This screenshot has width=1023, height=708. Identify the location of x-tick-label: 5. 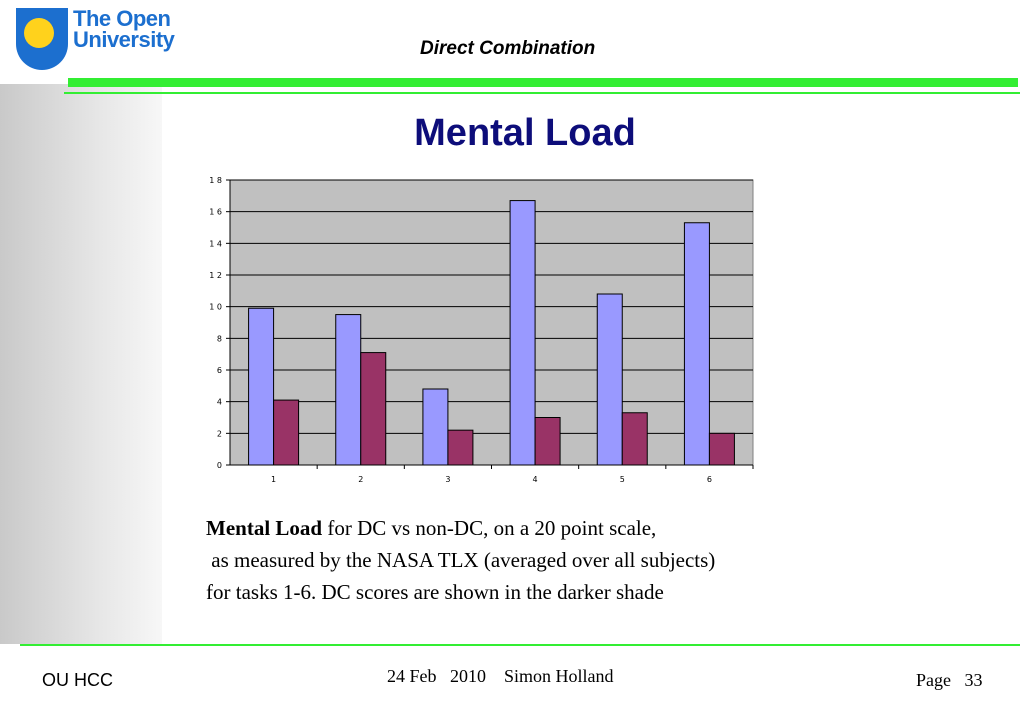
(622, 479).